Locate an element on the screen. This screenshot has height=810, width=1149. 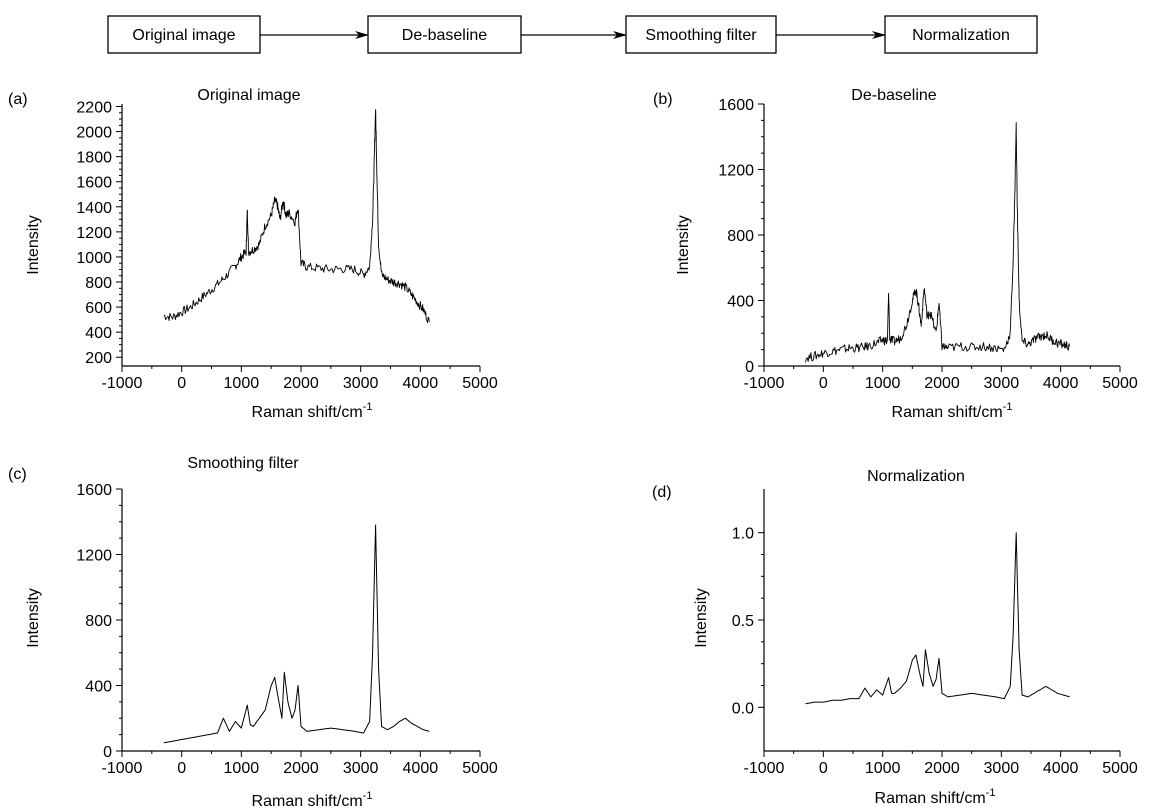
x-tick-label-c: 1000 is located at coordinates (242, 768).